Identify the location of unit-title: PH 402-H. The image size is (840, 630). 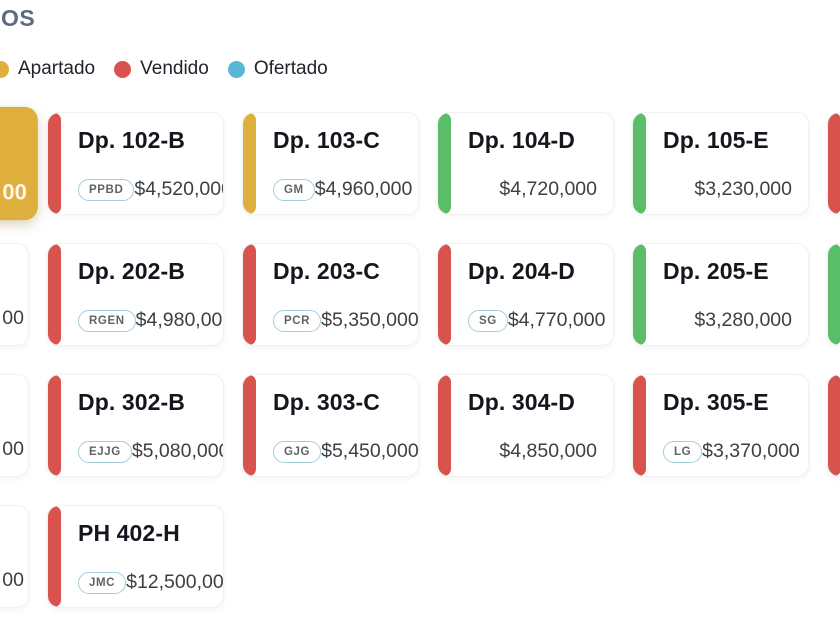
(129, 533).